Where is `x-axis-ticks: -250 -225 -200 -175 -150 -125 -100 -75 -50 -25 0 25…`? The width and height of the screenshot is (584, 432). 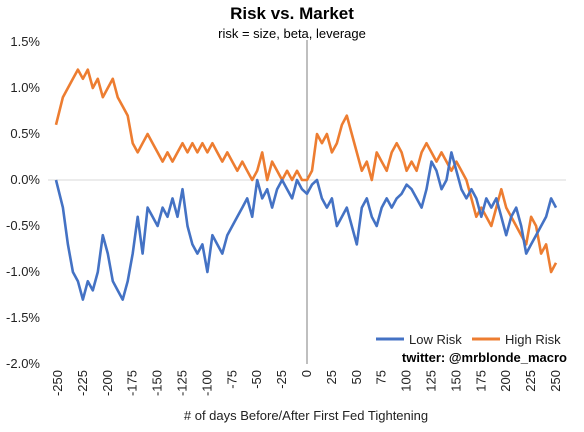 x-axis-ticks: -250 -225 -200 -175 -150 -125 -100 -75 -50 -25 0 25… is located at coordinates (306, 383).